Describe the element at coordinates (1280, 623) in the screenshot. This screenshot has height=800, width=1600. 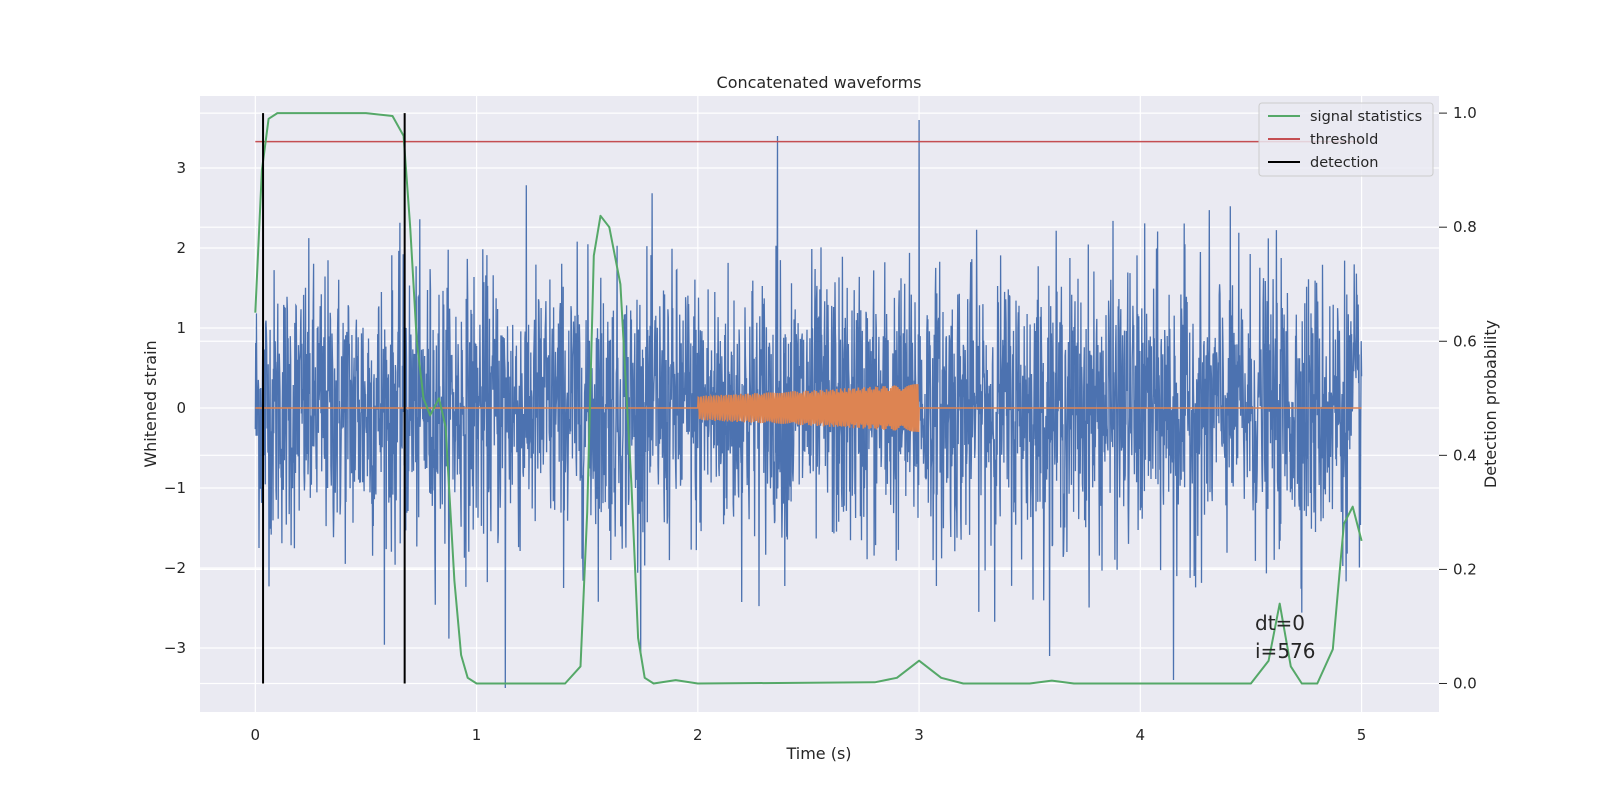
I see `annotation-dt: dt=0` at that location.